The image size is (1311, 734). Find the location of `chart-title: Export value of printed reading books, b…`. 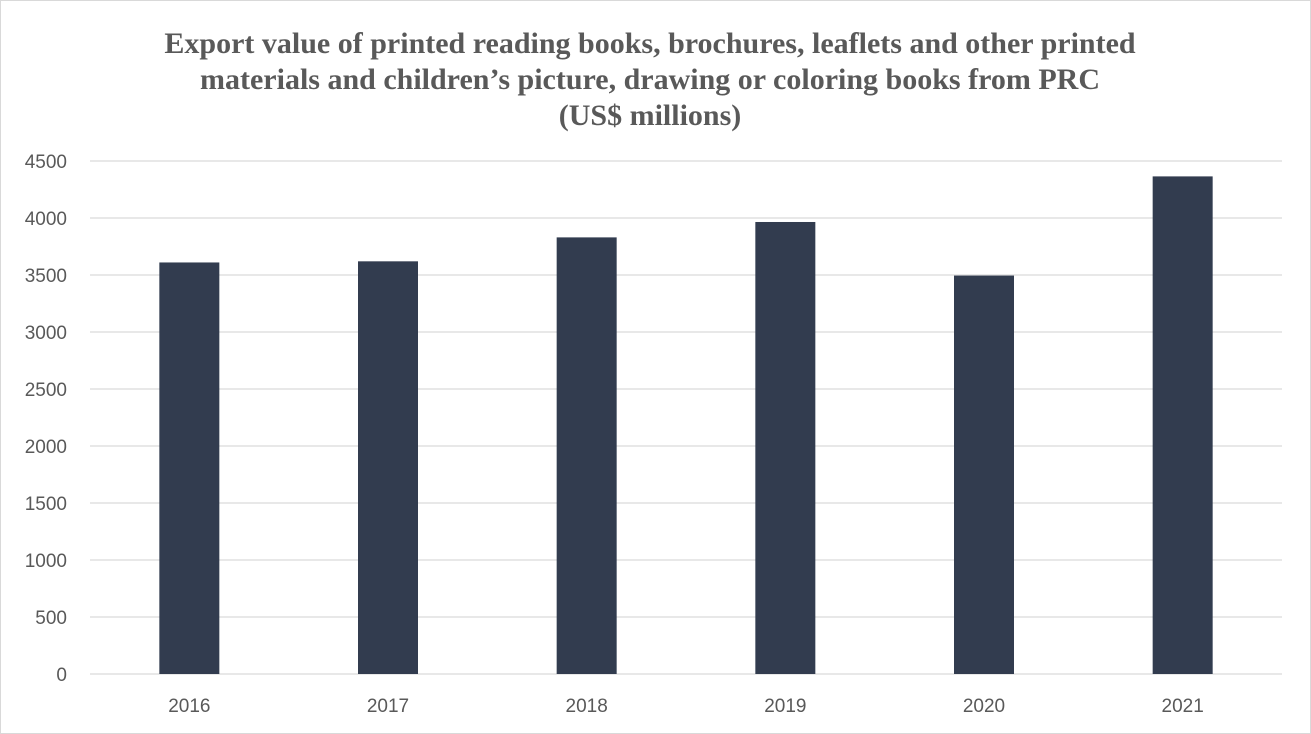

chart-title: Export value of printed reading books, b… is located at coordinates (650, 80).